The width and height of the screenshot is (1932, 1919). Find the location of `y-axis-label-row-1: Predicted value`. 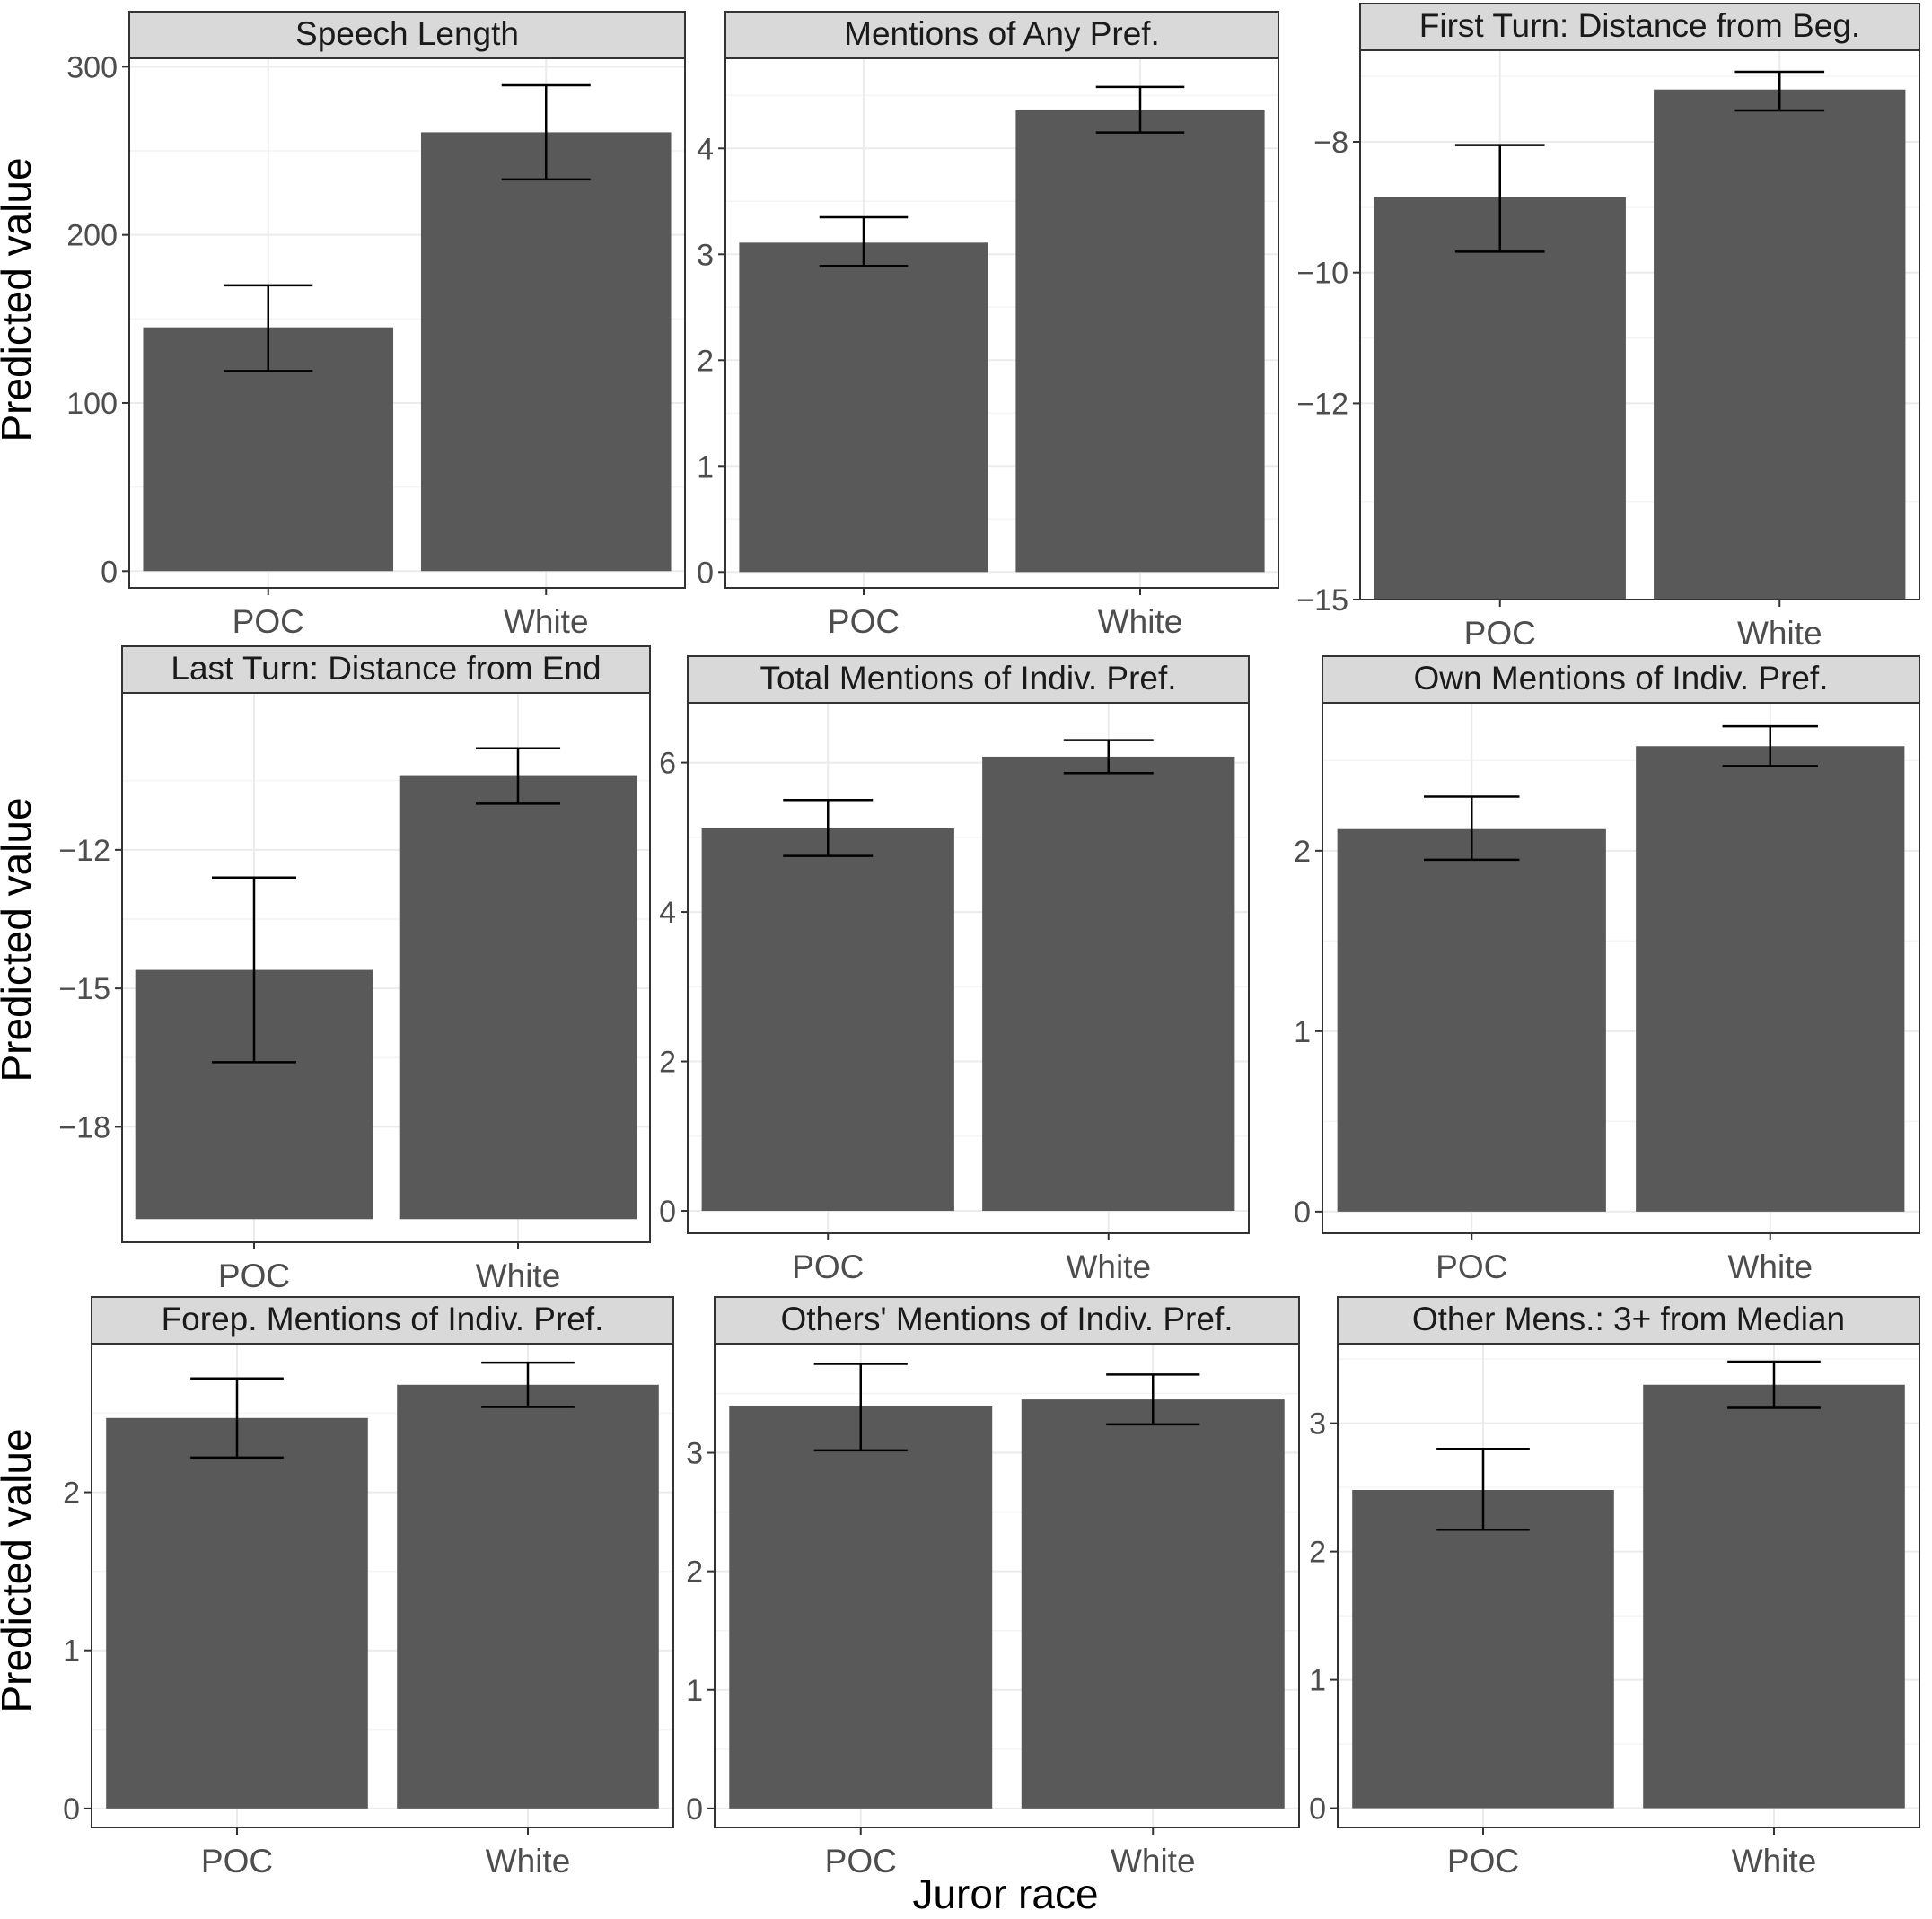

y-axis-label-row-1: Predicted value is located at coordinates (20, 299).